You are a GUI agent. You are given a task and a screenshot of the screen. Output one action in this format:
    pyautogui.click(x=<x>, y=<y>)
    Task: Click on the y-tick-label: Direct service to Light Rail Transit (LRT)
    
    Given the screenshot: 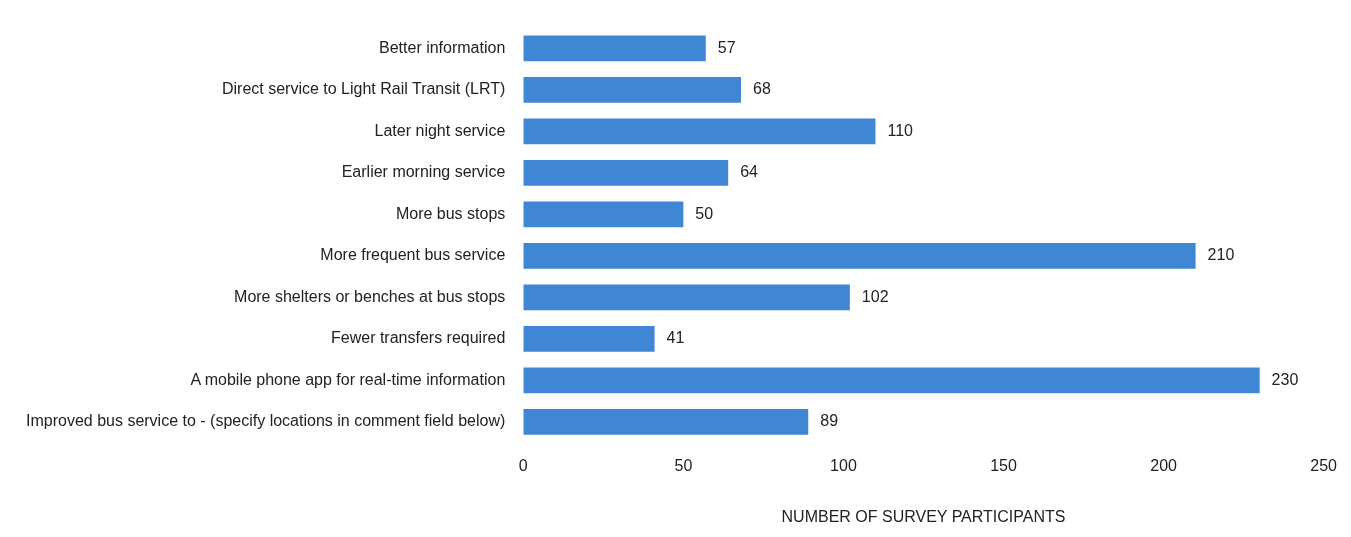 What is the action you would take?
    pyautogui.click(x=363, y=89)
    